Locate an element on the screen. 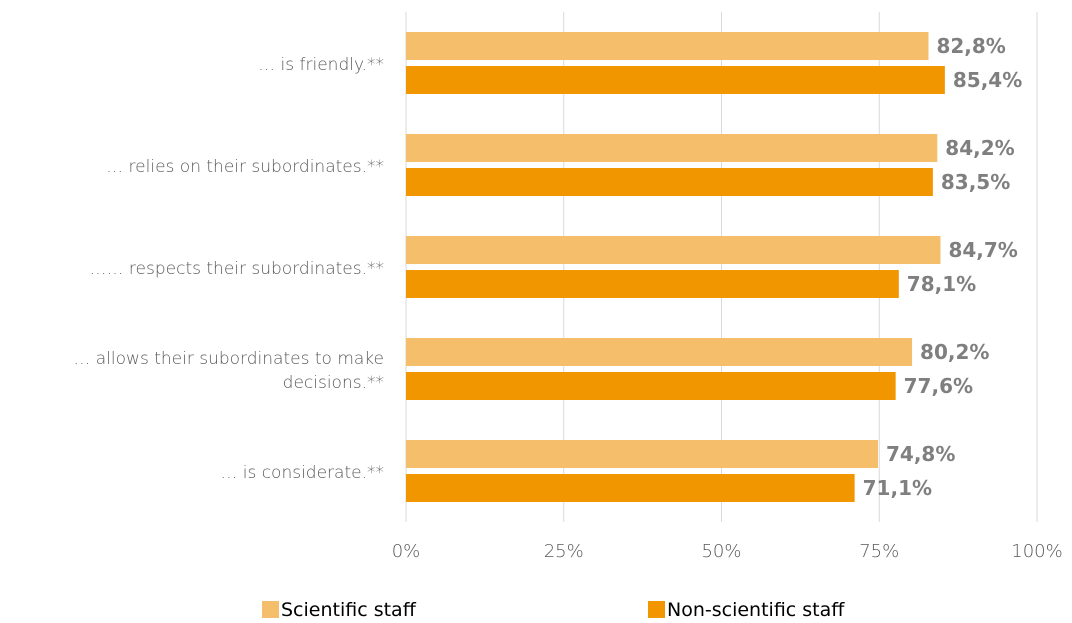 This screenshot has width=1072, height=623. legend-label: Scientific staff is located at coordinates (349, 610).